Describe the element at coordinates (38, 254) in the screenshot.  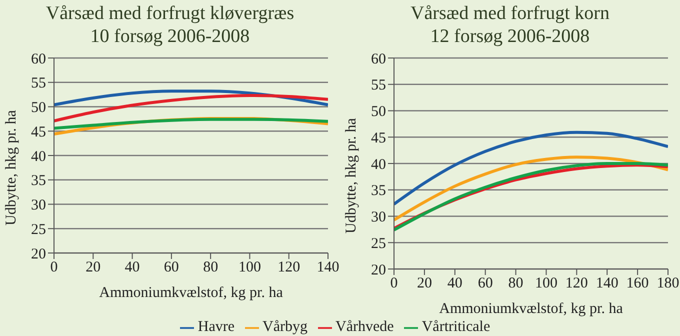
I see `y-tick-label: 20` at that location.